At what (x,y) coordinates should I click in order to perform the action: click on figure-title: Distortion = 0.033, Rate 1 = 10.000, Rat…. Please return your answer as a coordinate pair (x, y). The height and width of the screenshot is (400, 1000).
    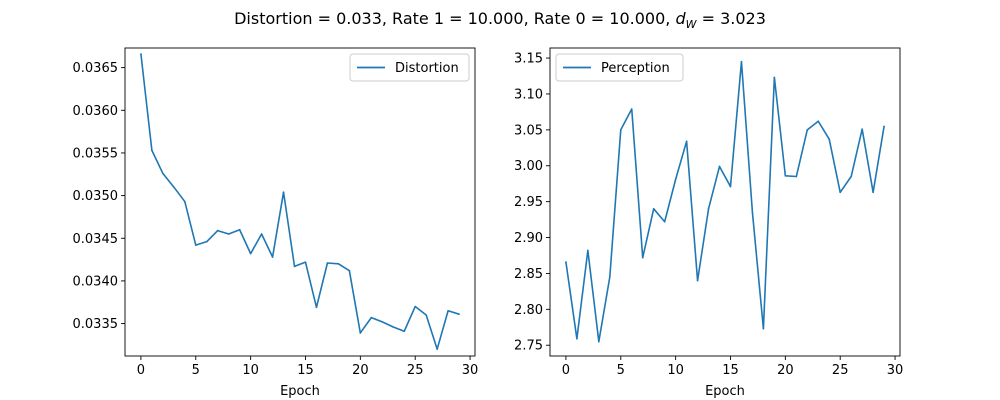
    Looking at the image, I should click on (500, 20).